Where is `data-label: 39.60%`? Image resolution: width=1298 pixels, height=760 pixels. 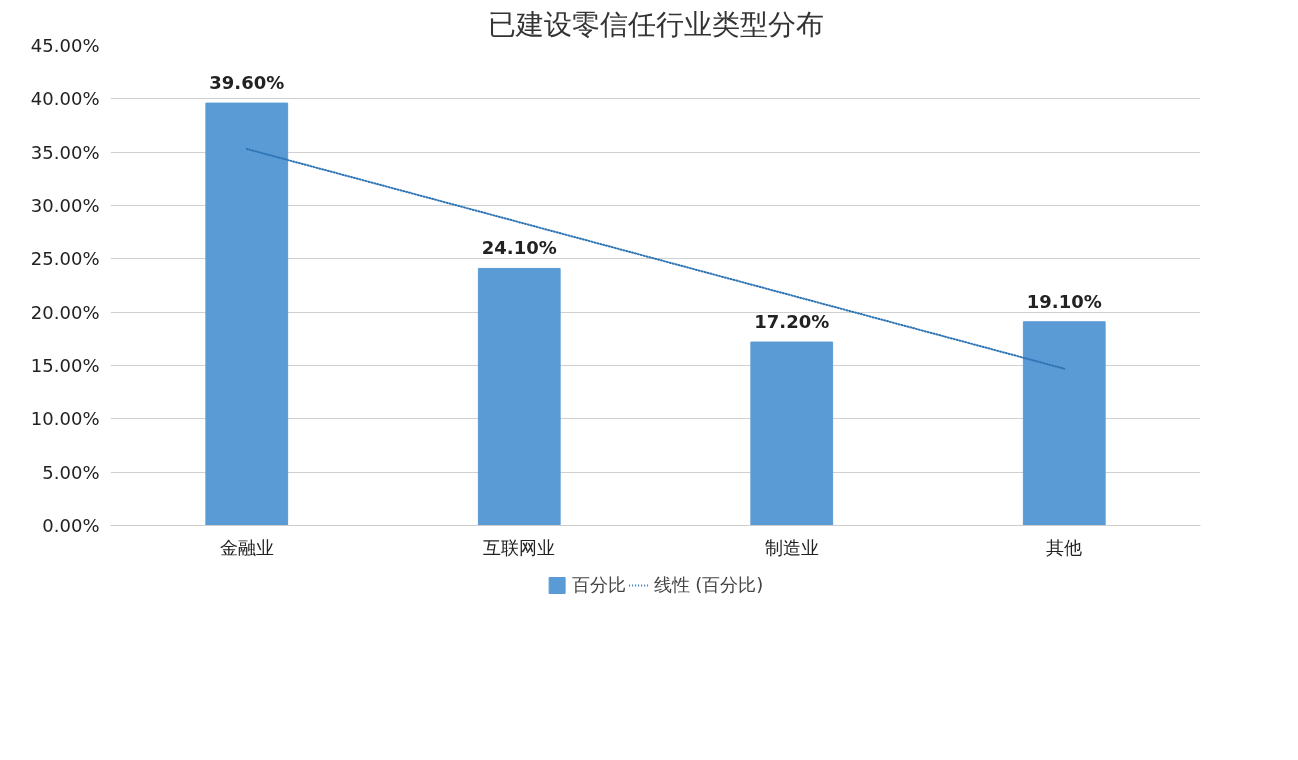 data-label: 39.60% is located at coordinates (247, 83).